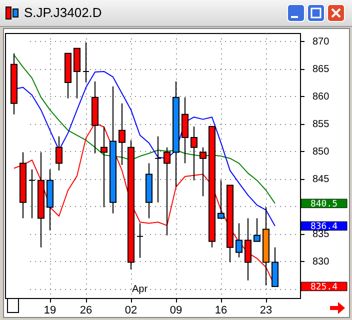 This screenshot has width=352, height=320. Describe the element at coordinates (86, 310) in the screenshot. I see `x-tick-label: 26` at that location.